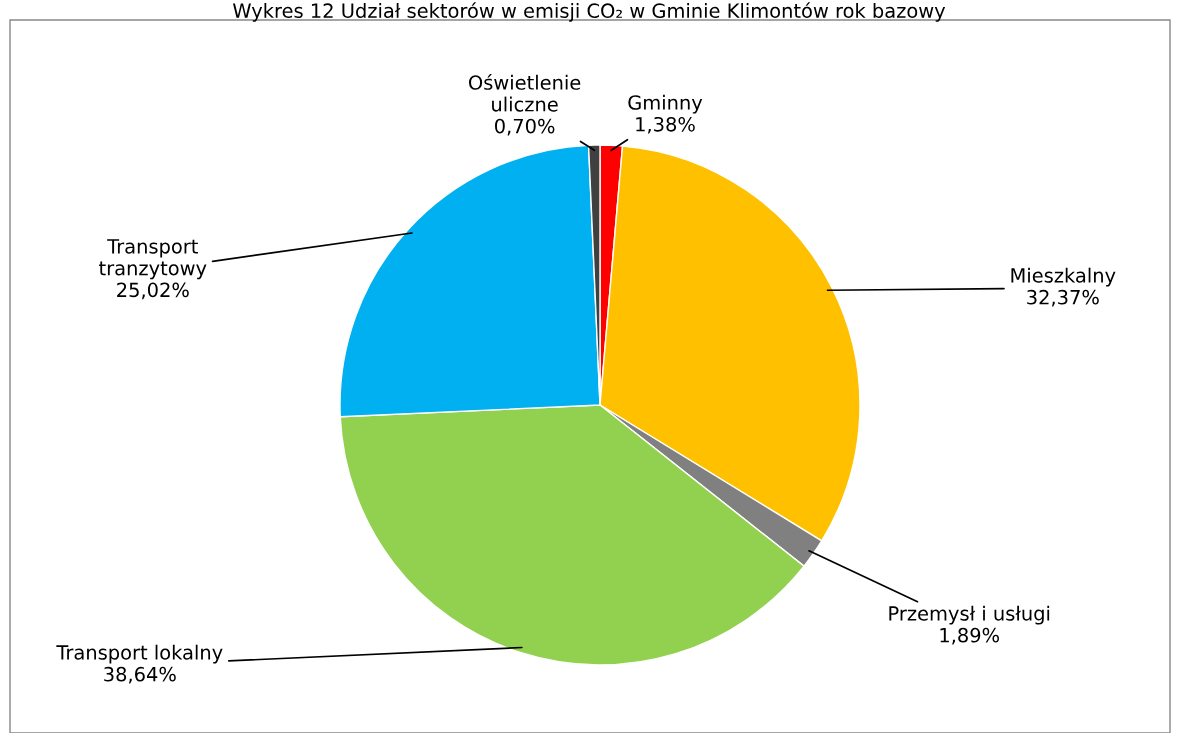 This screenshot has width=1178, height=733. What do you see at coordinates (525, 93) in the screenshot?
I see `slice-label: Oświetlenie uliczne` at bounding box center [525, 93].